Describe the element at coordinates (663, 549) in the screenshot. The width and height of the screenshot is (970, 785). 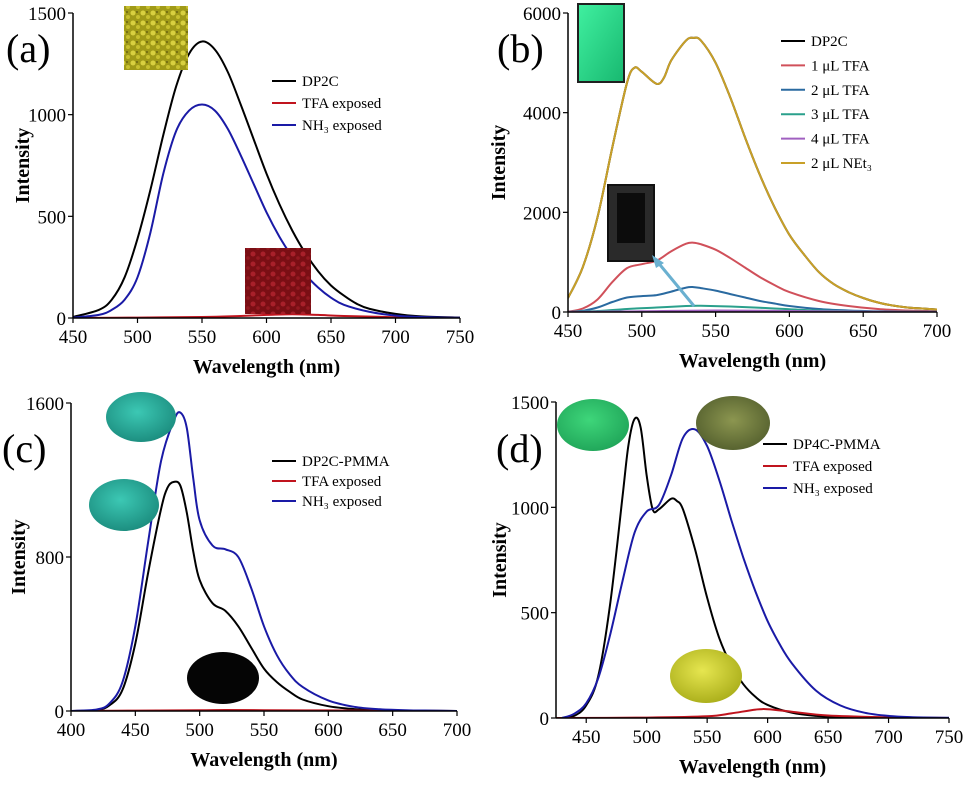
I see `panel-d` at that location.